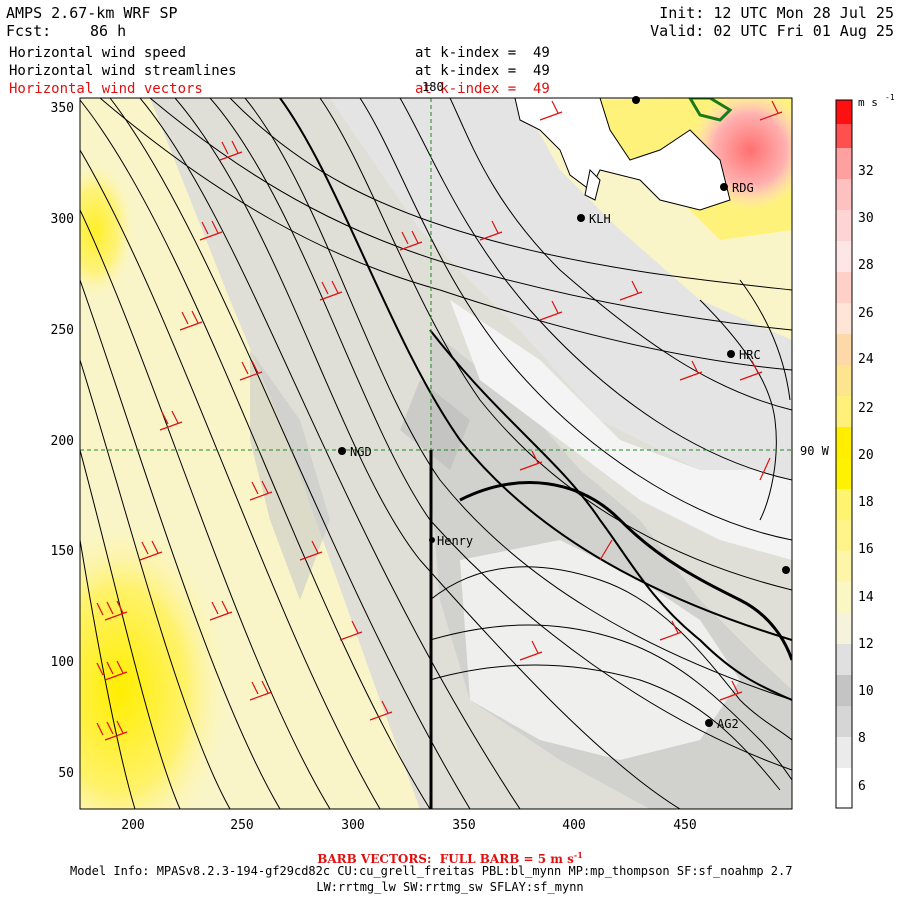 The width and height of the screenshot is (900, 900). What do you see at coordinates (862, 786) in the screenshot?
I see `colorbar-label: 6` at bounding box center [862, 786].